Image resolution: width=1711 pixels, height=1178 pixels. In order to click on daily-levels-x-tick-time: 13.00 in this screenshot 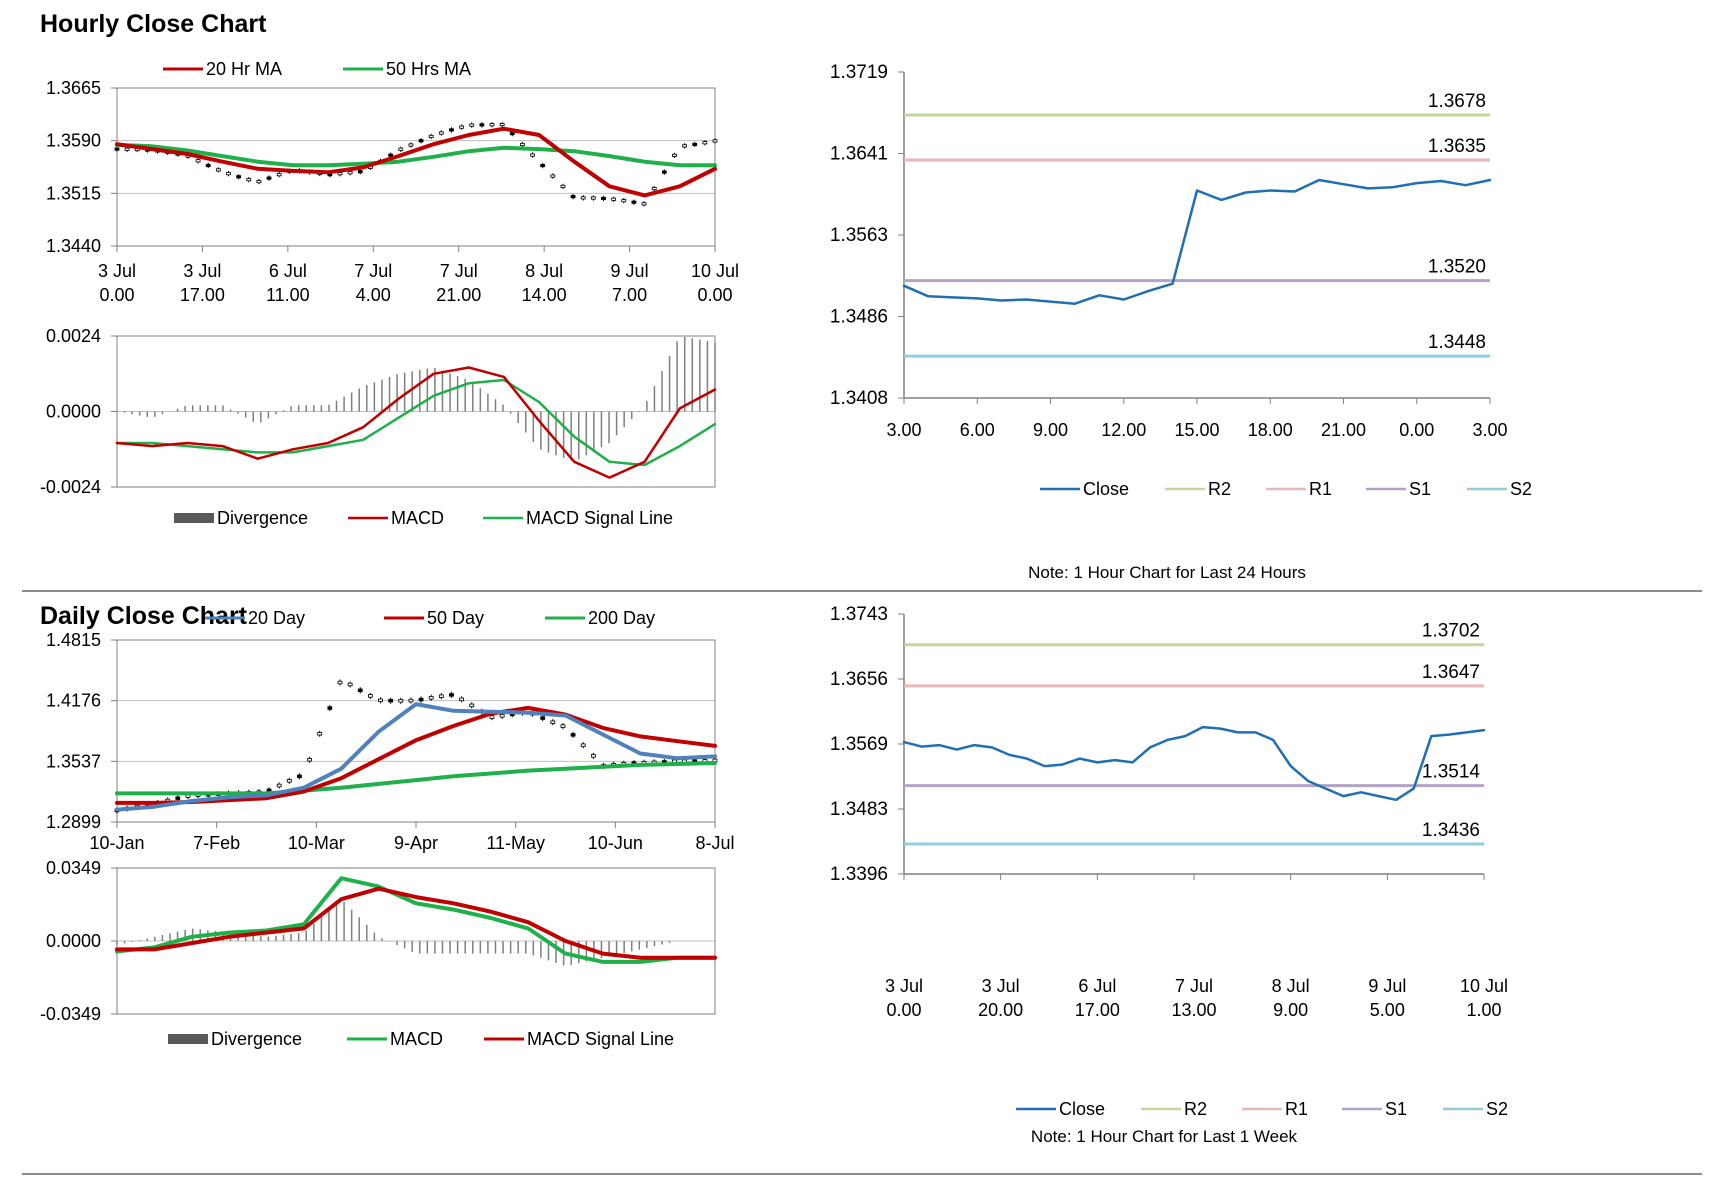, I will do `click(1193, 1010)`.